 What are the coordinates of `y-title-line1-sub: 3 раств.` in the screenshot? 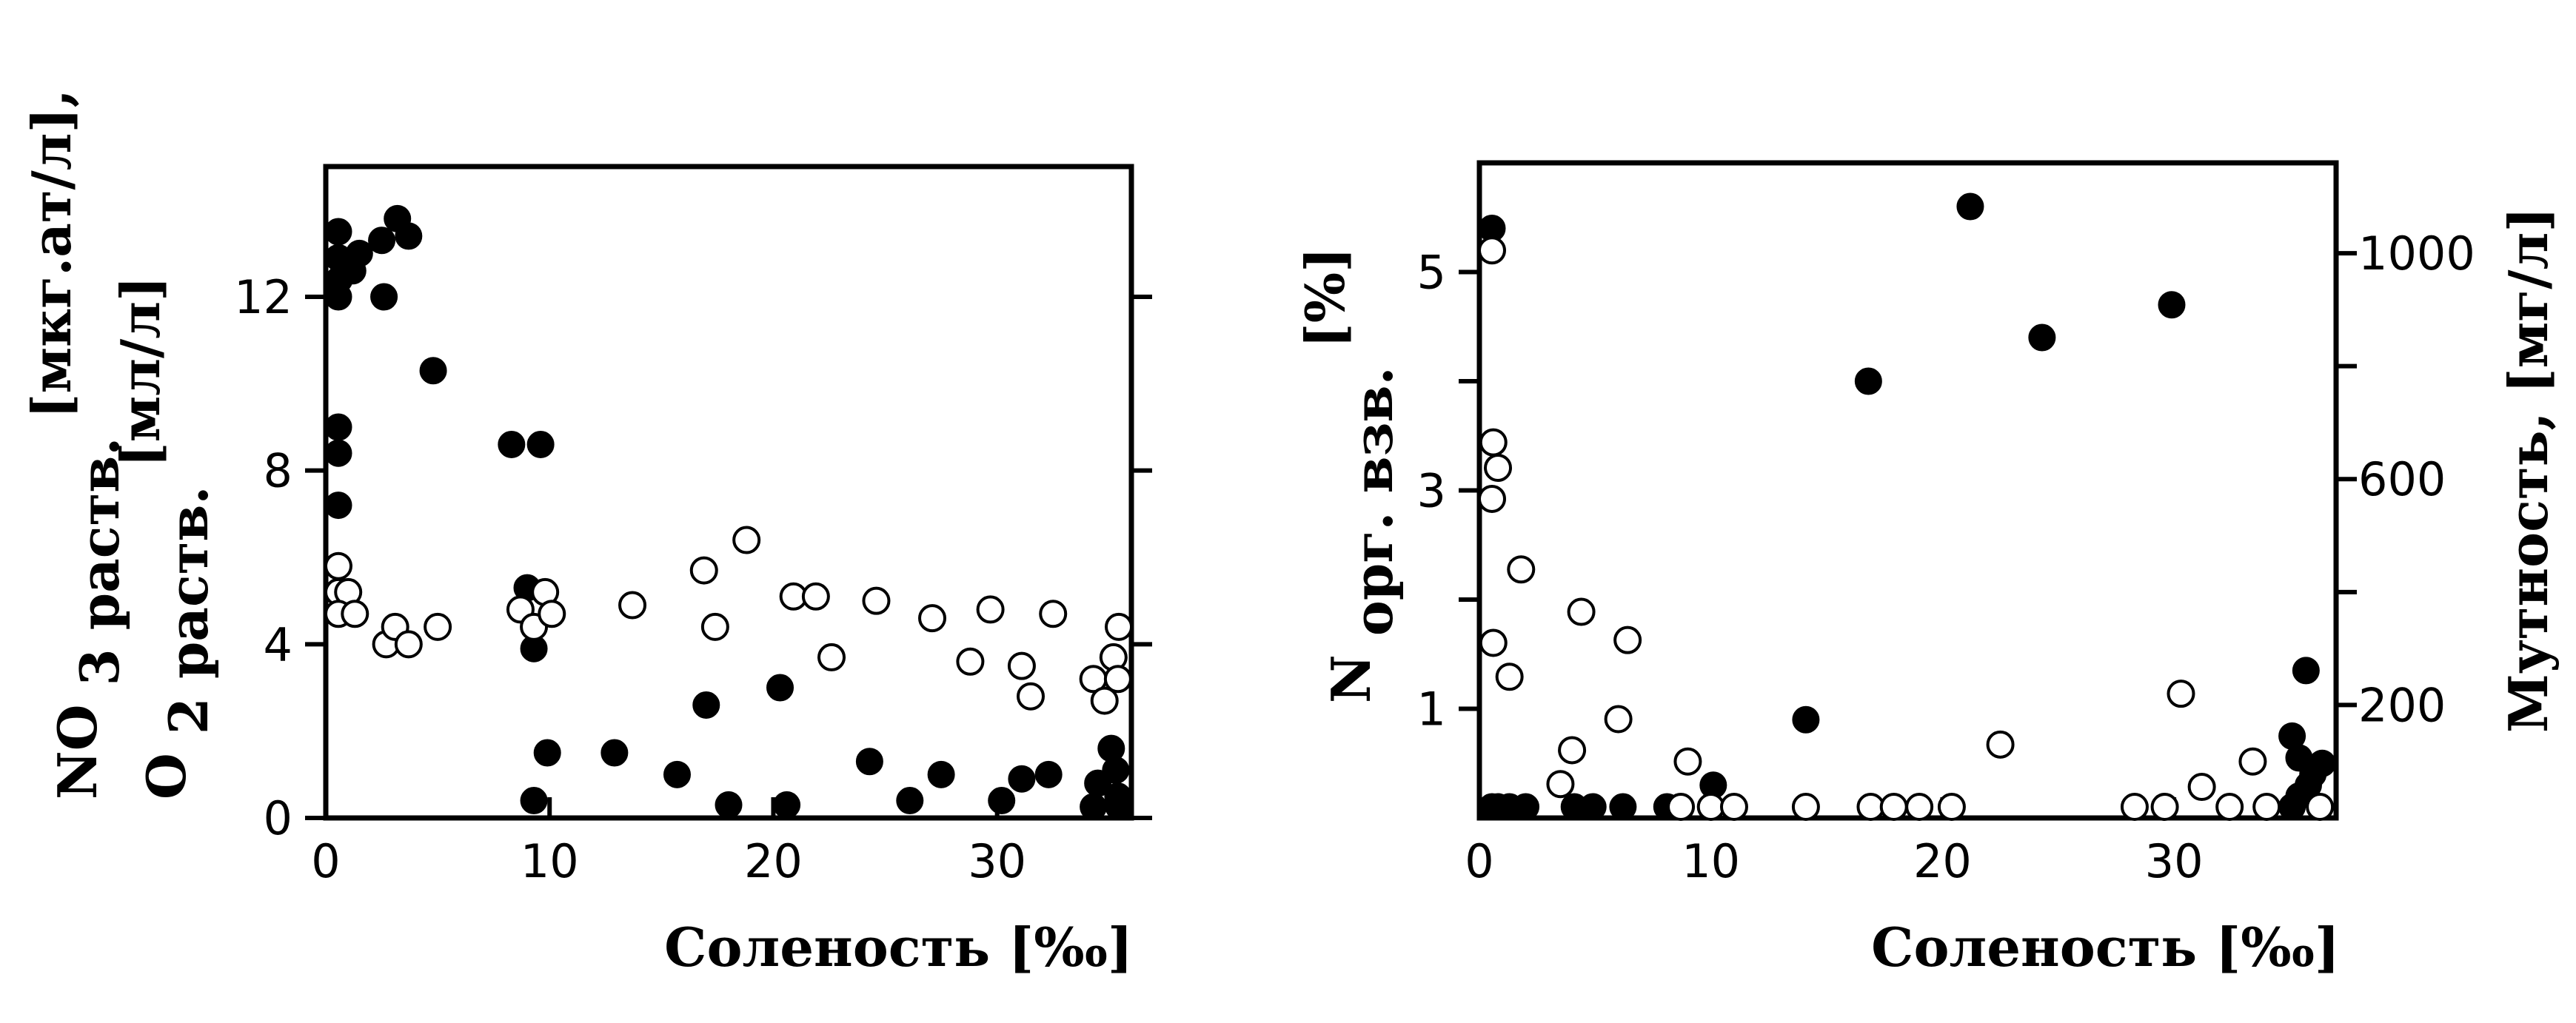 It's located at (99, 561).